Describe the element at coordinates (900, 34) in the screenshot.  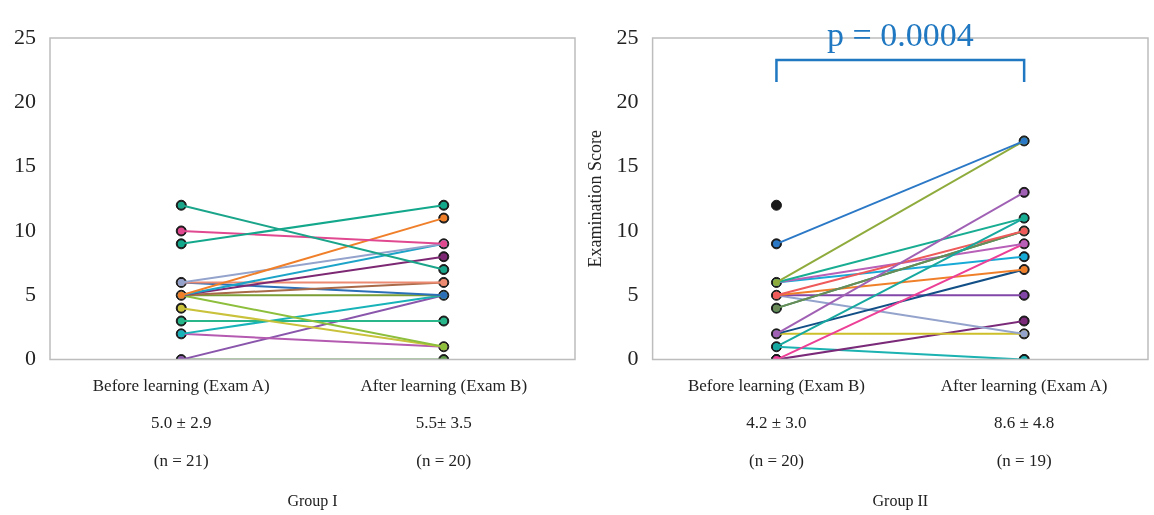
I see `annotation: p = 0.0004` at that location.